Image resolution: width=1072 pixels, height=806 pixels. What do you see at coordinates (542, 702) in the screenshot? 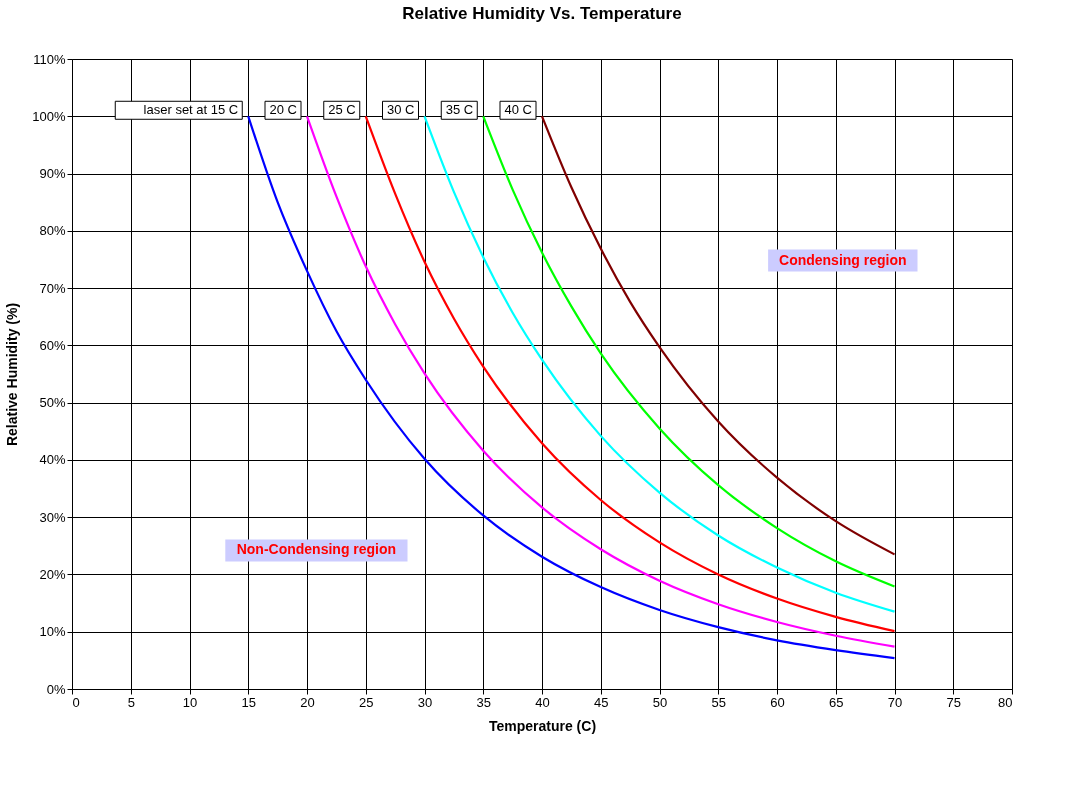
I see `x-tick-label: 40` at bounding box center [542, 702].